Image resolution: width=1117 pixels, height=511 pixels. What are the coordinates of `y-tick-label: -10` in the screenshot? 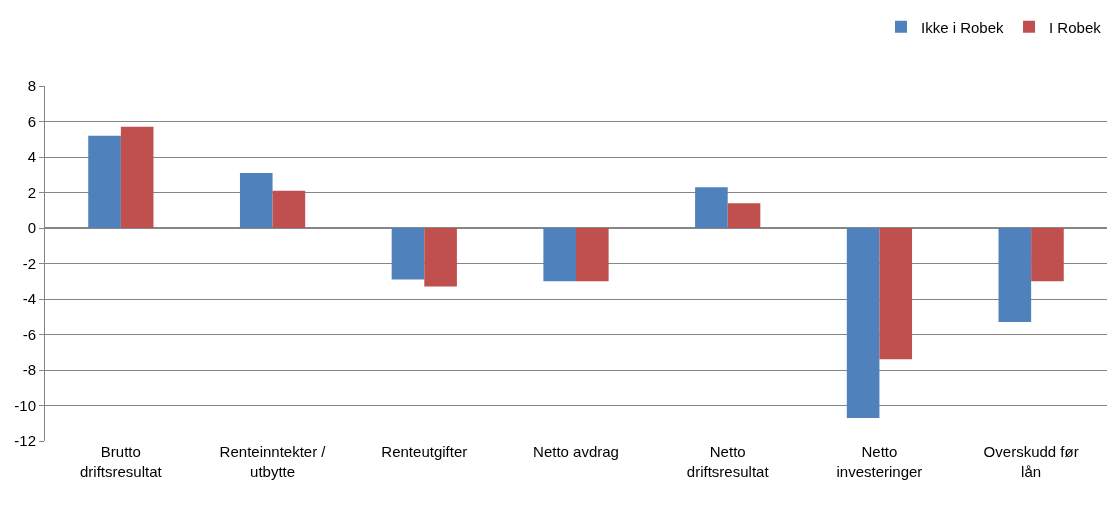 It's located at (25, 405).